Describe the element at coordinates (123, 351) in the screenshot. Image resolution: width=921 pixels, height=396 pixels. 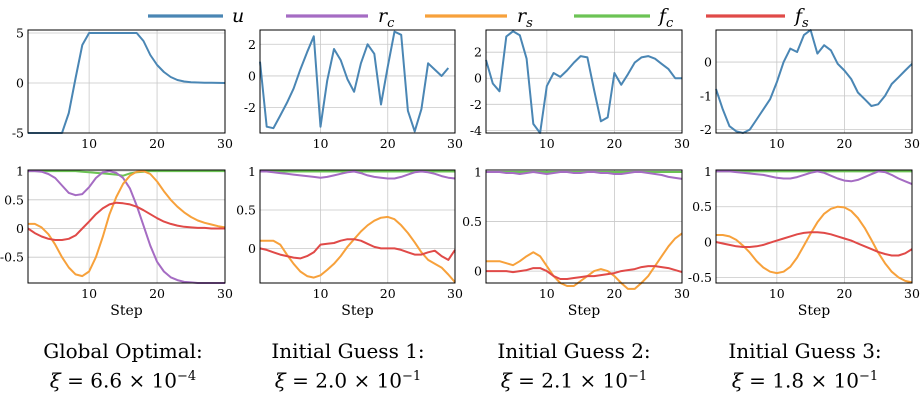
I see `caption-title: Global Optimal:` at that location.